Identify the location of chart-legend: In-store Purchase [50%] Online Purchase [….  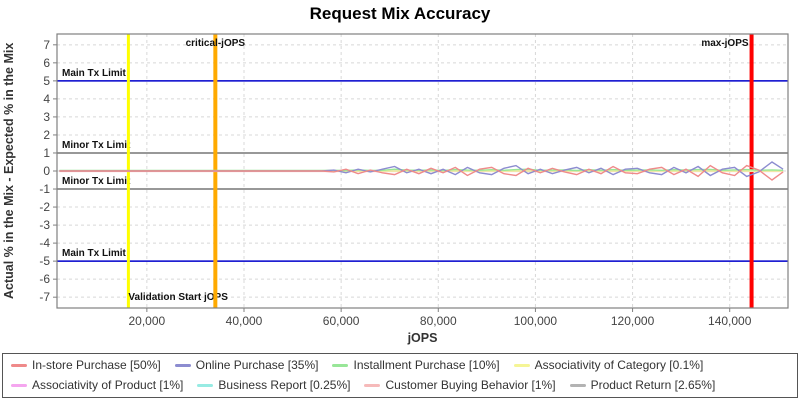
(400, 375).